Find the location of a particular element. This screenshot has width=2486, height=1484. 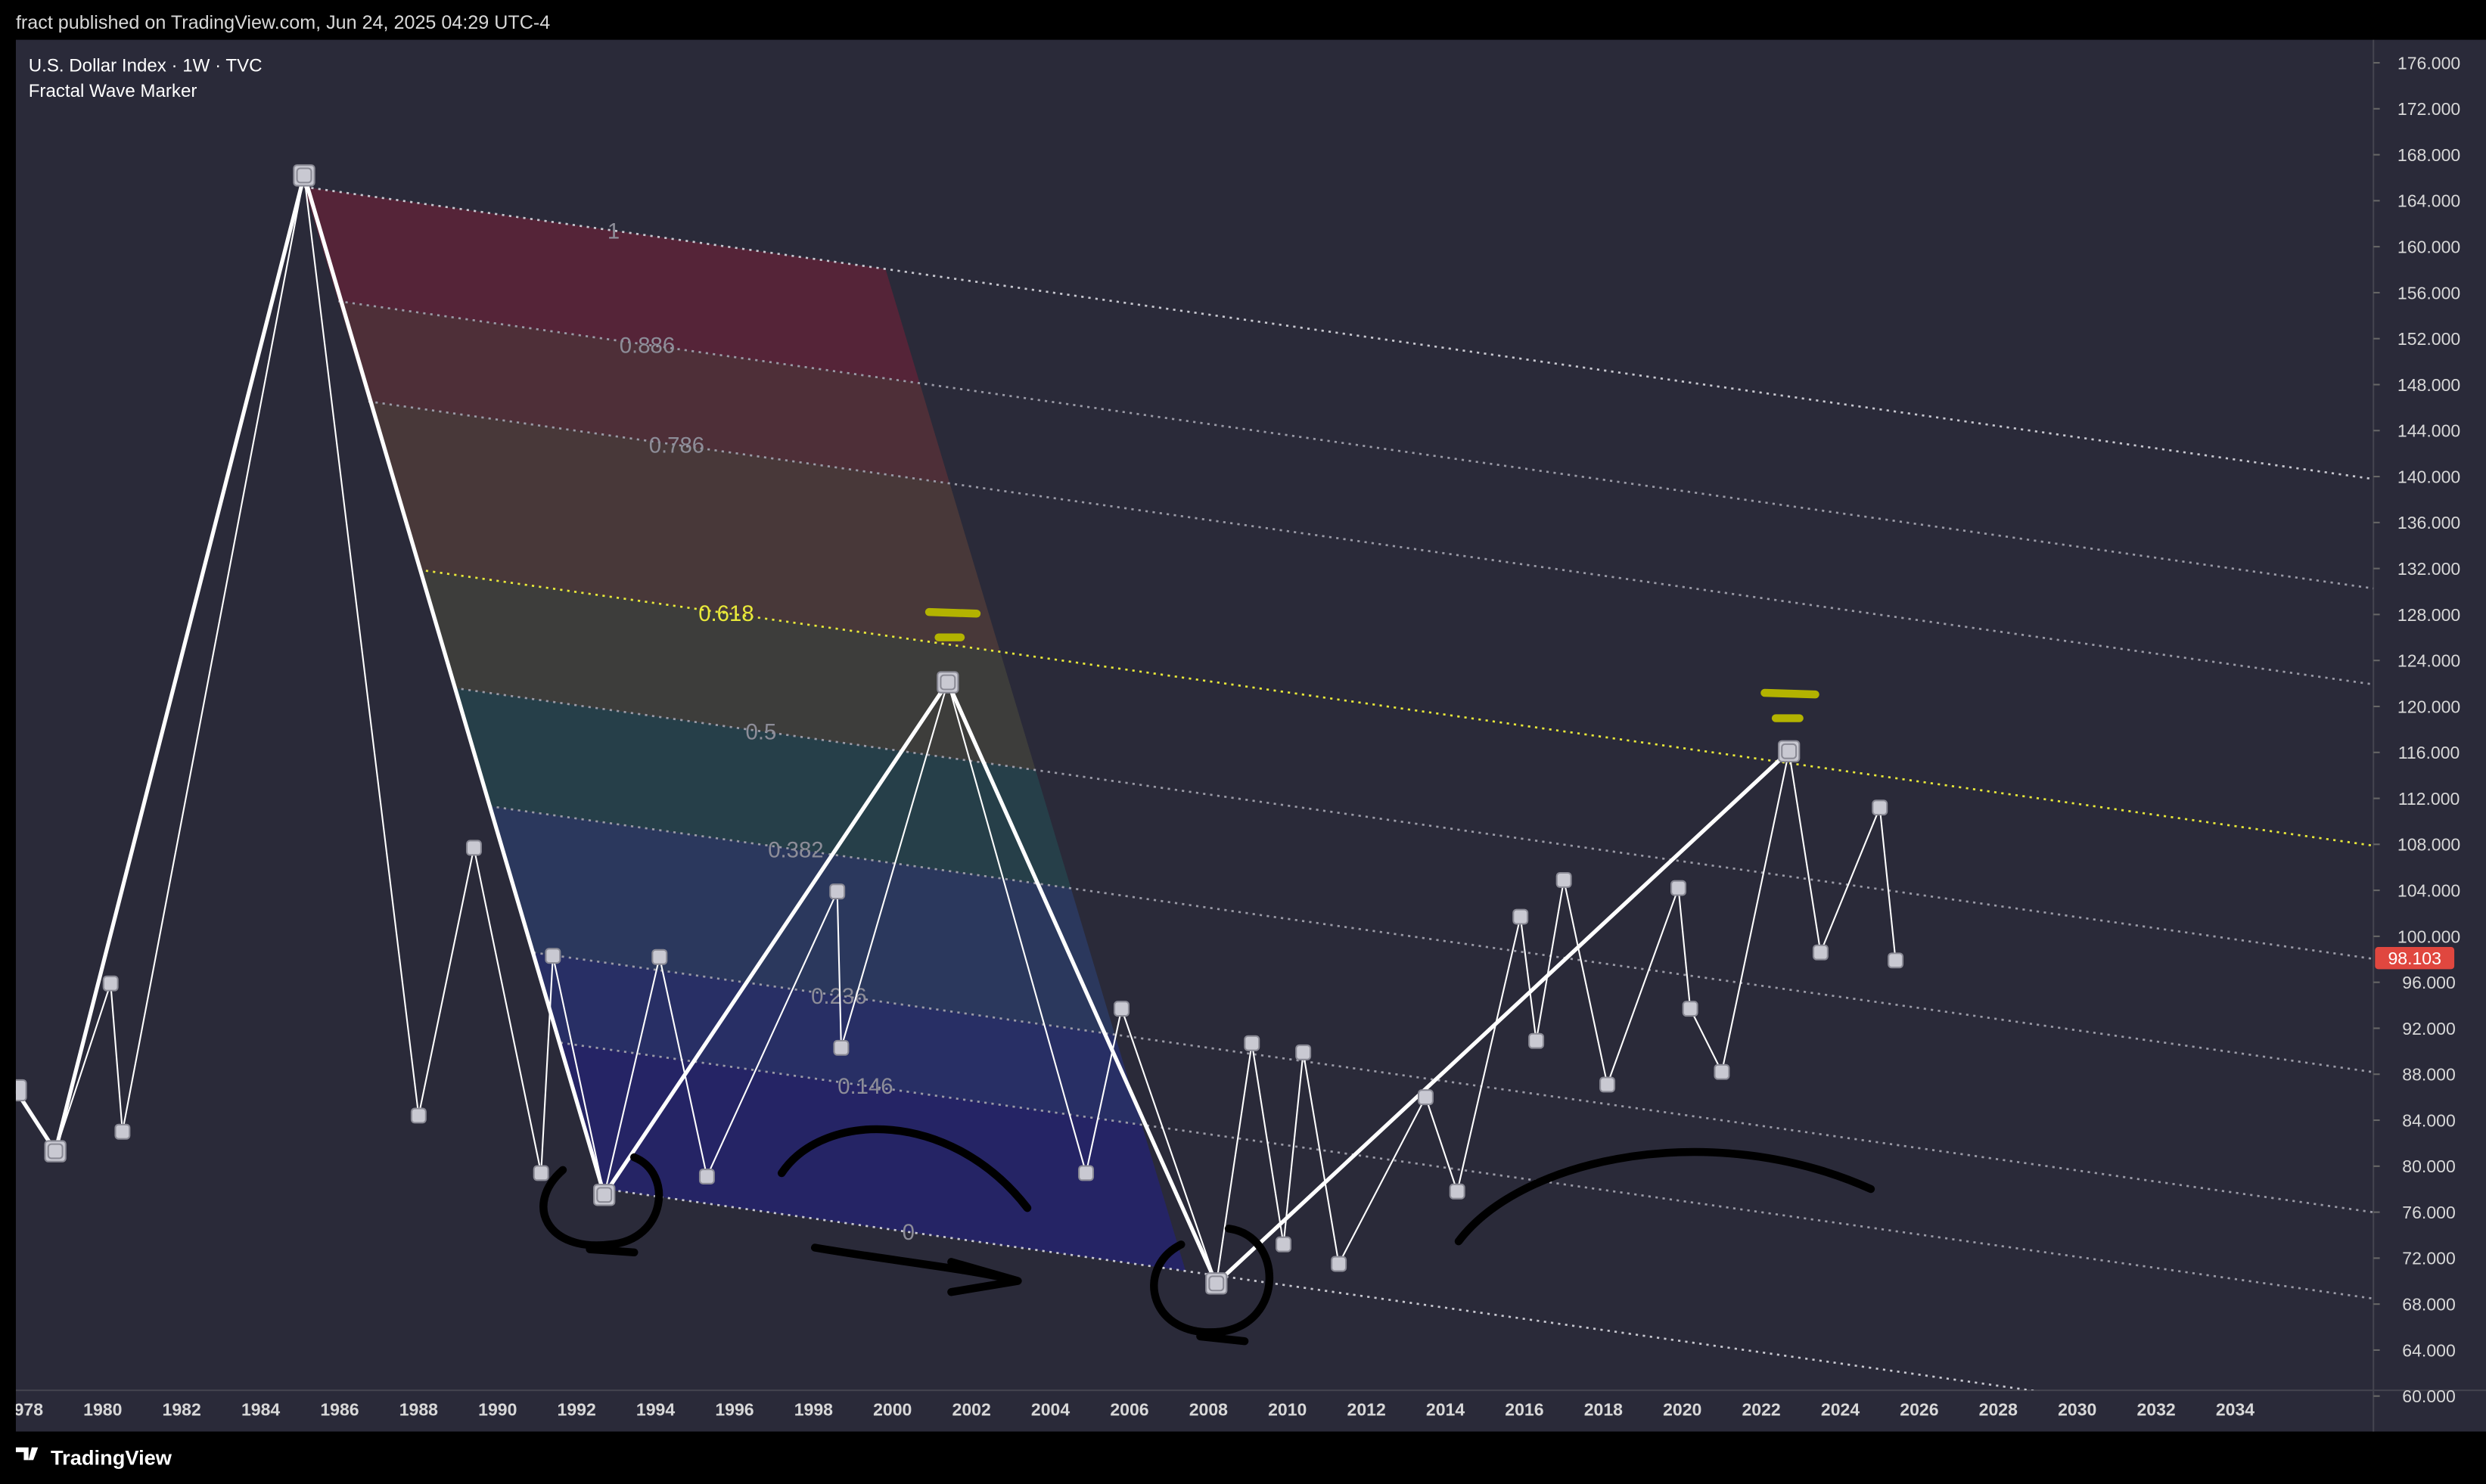

y-tick-label: 76.000 is located at coordinates (2429, 1212).